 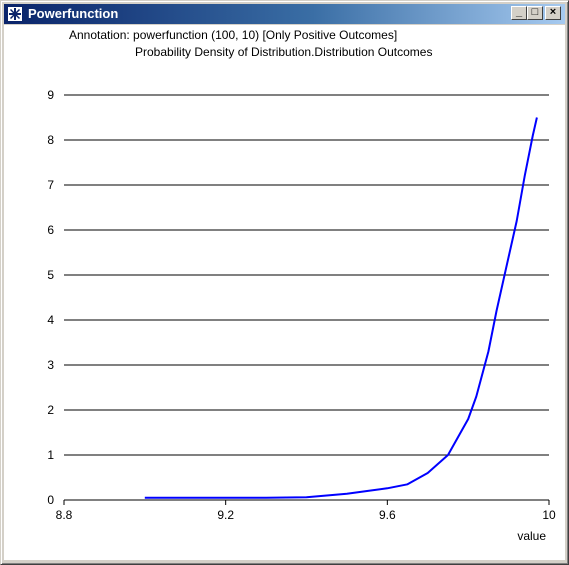 I want to click on maximize-icon: □, so click(x=535, y=12).